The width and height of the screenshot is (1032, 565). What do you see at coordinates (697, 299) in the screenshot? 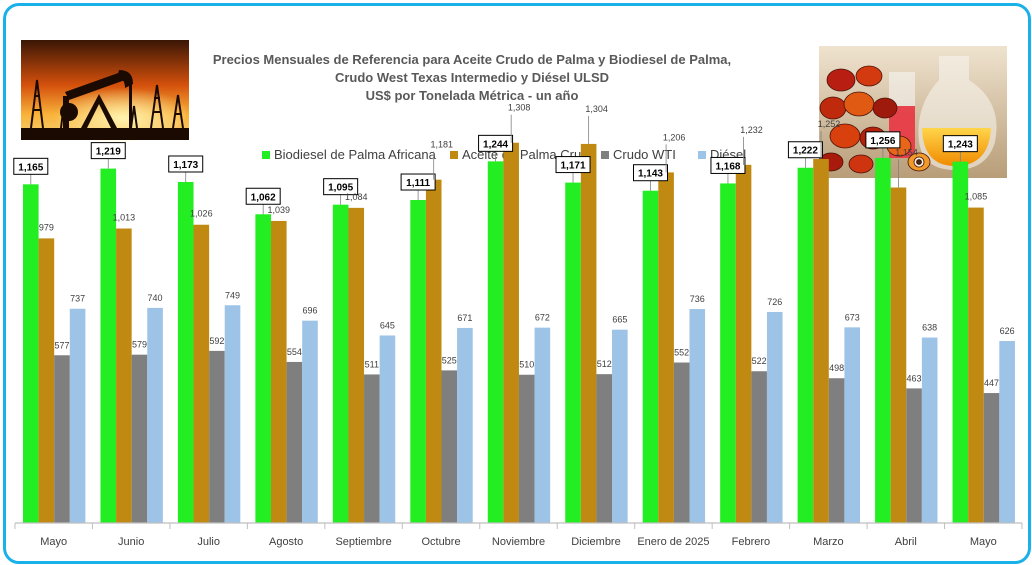
I see `value-label-3-8: 736` at bounding box center [697, 299].